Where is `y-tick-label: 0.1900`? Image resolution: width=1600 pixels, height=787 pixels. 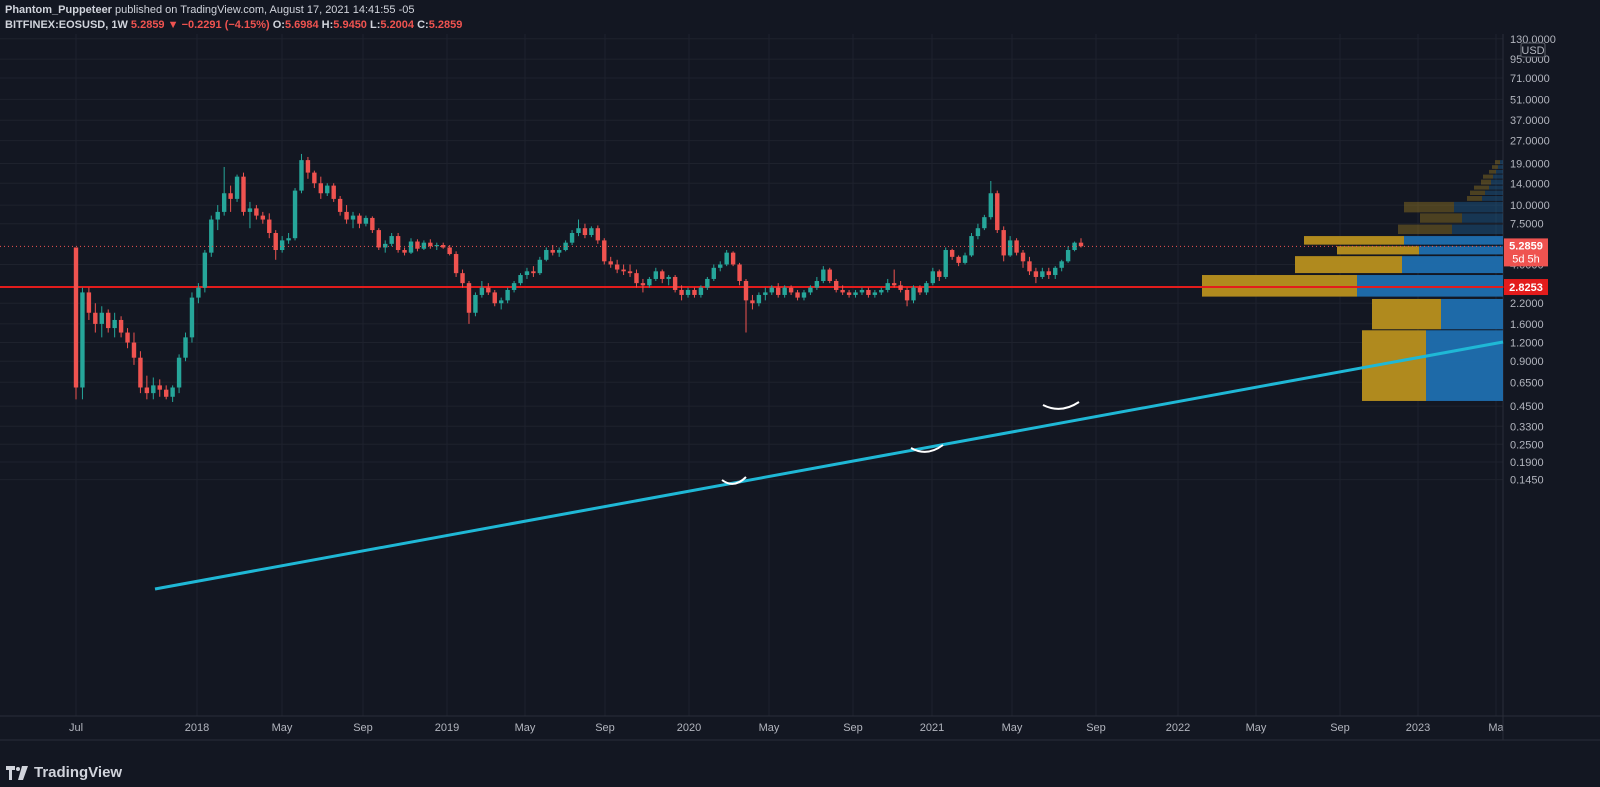
y-tick-label: 0.1900 is located at coordinates (1527, 463).